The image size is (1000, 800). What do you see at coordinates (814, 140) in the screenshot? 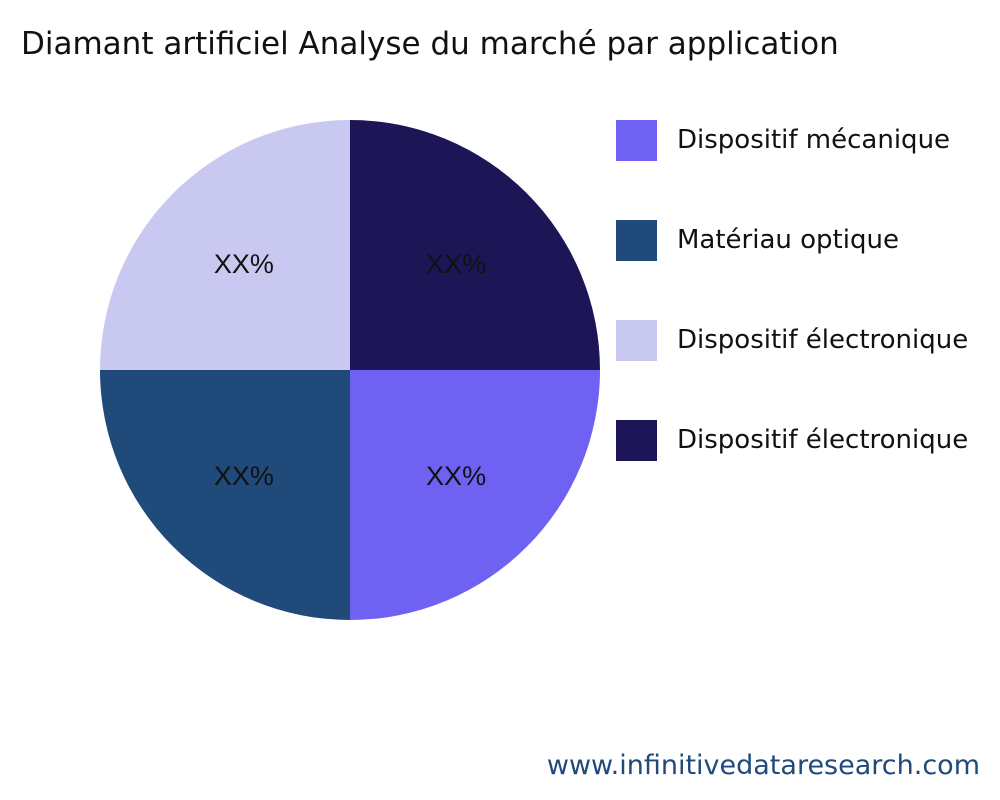
I see `legend-label: Dispositif mécanique` at bounding box center [814, 140].